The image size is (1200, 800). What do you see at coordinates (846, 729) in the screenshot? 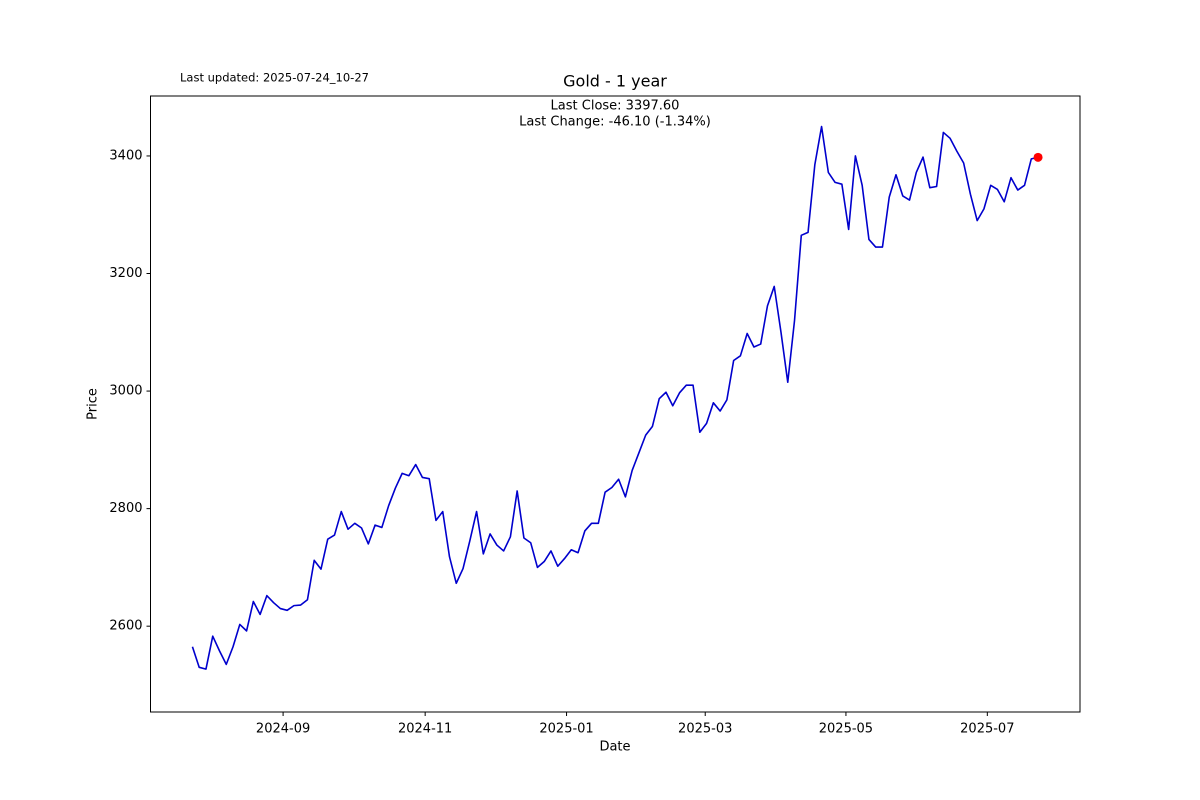
I see `x-tick-label: 2025-05` at bounding box center [846, 729].